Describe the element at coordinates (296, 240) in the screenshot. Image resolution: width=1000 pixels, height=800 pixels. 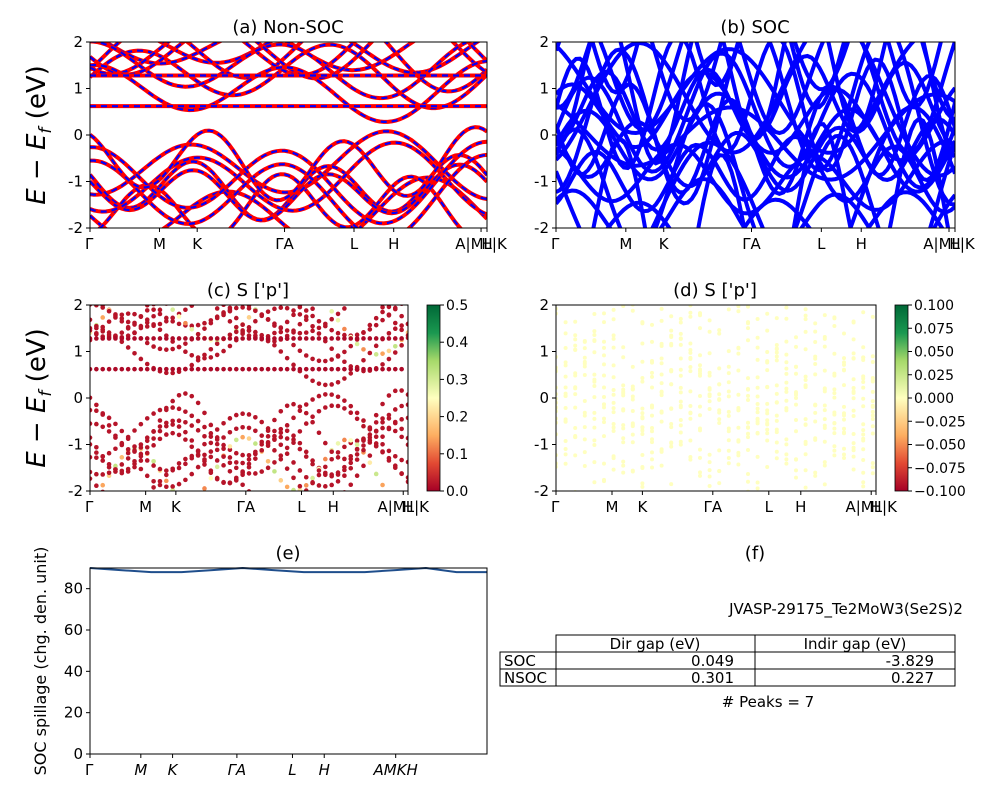
I see `panel-a-xticks: Γ M K ΓA L H A|ML|KH` at that location.